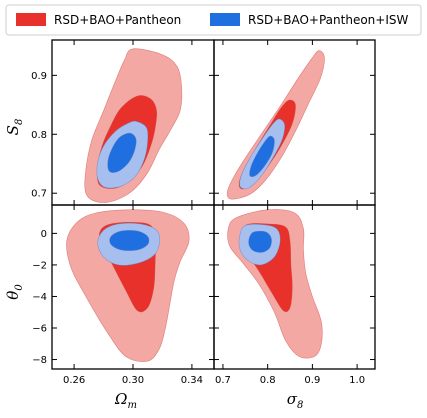 The width and height of the screenshot is (427, 418). What do you see at coordinates (295, 400) in the screenshot?
I see `x-axis-label-sigma-8: σ8` at bounding box center [295, 400].